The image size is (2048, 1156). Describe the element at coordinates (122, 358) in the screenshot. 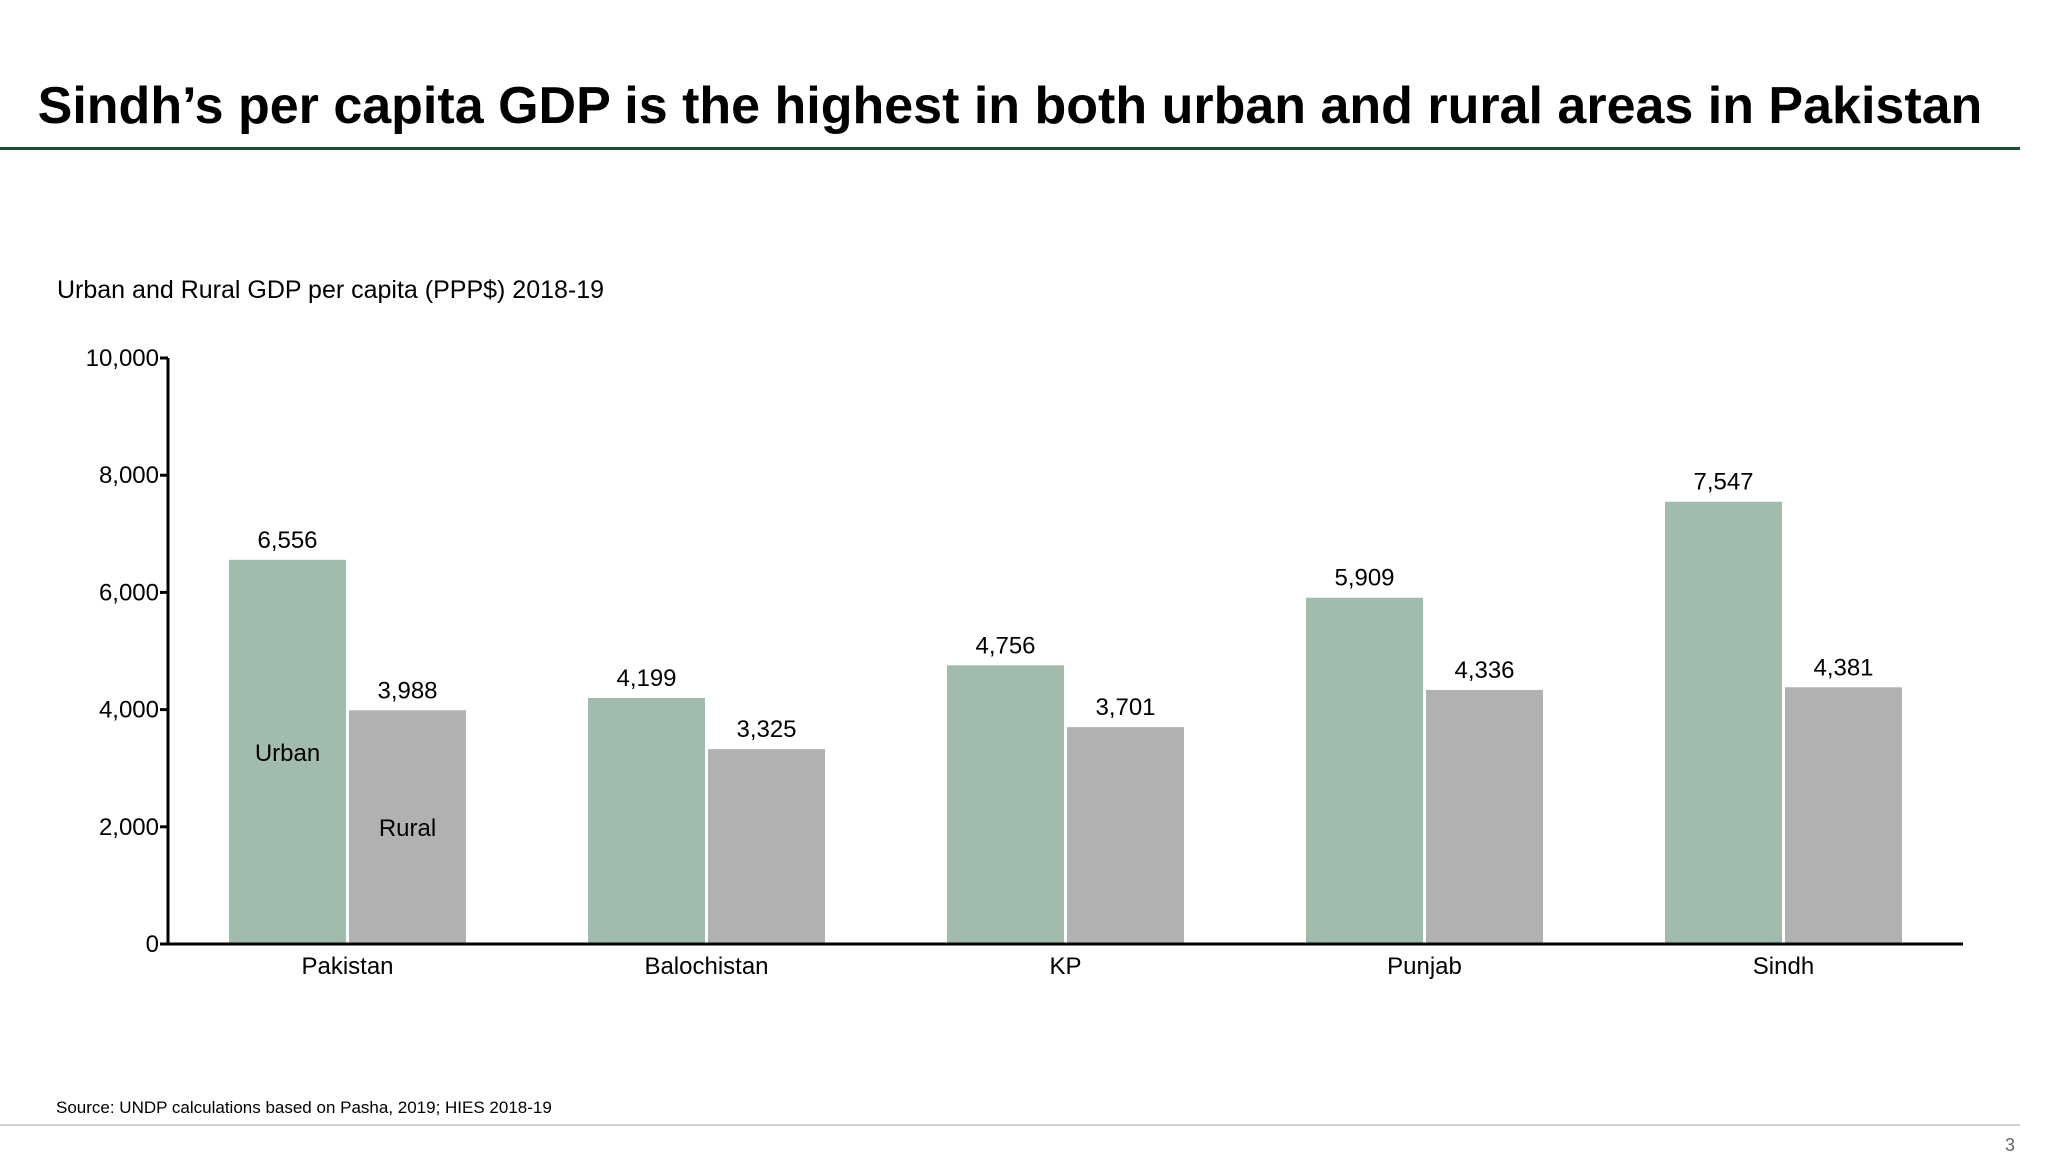

I see `y-tick-label: 10,000` at that location.